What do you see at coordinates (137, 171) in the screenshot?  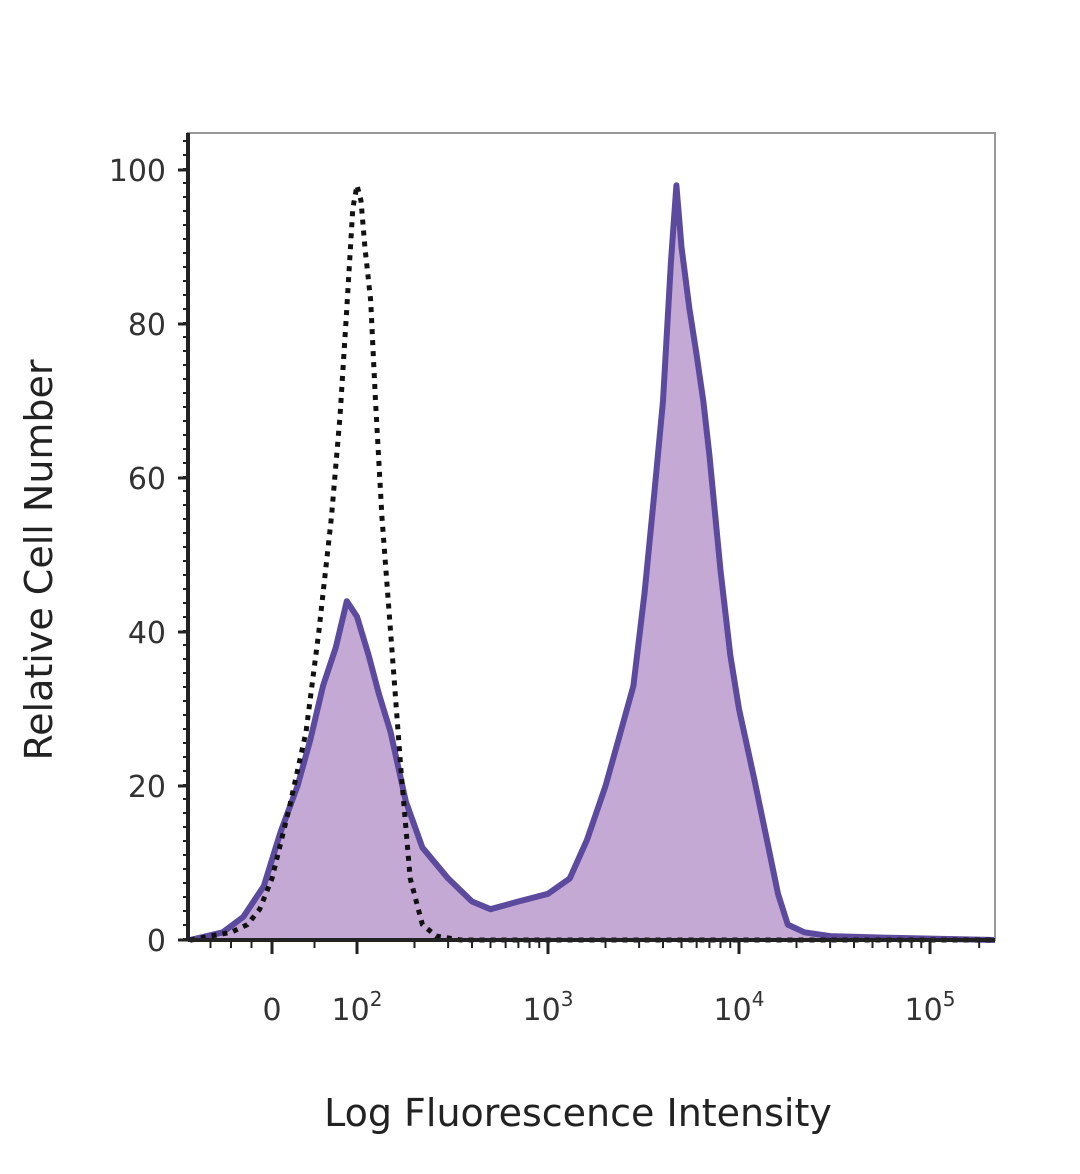 I see `y-tick-label: 100` at bounding box center [137, 171].